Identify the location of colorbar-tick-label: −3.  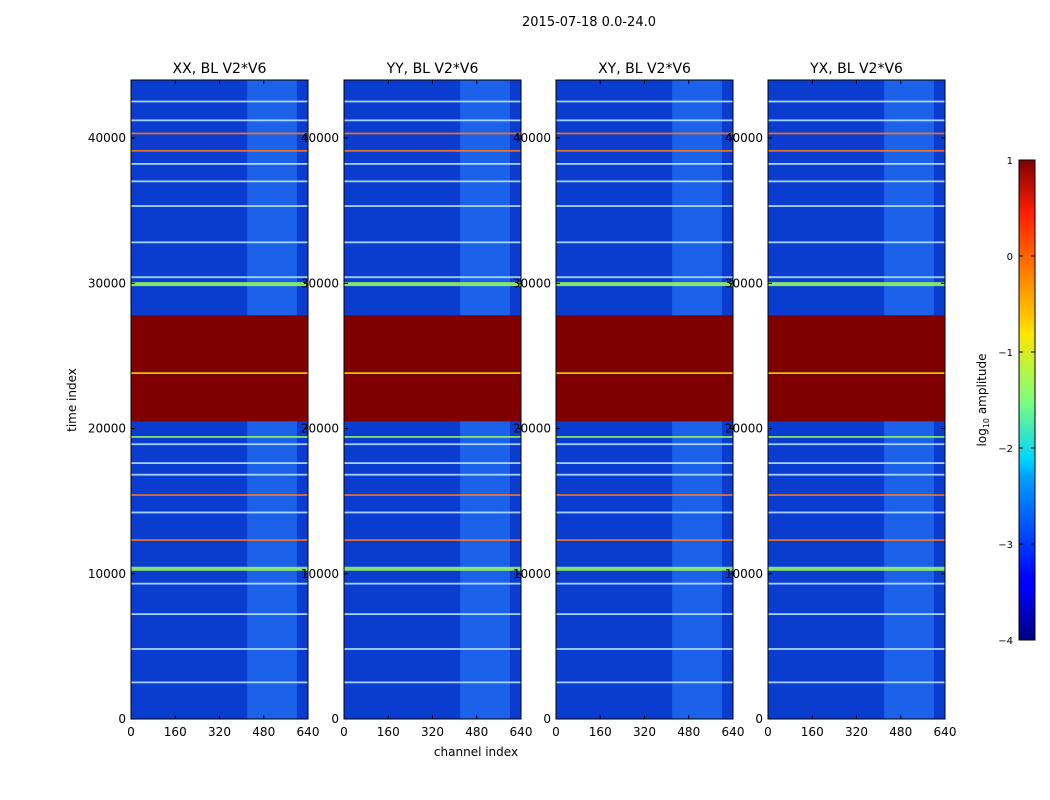
(1005, 545).